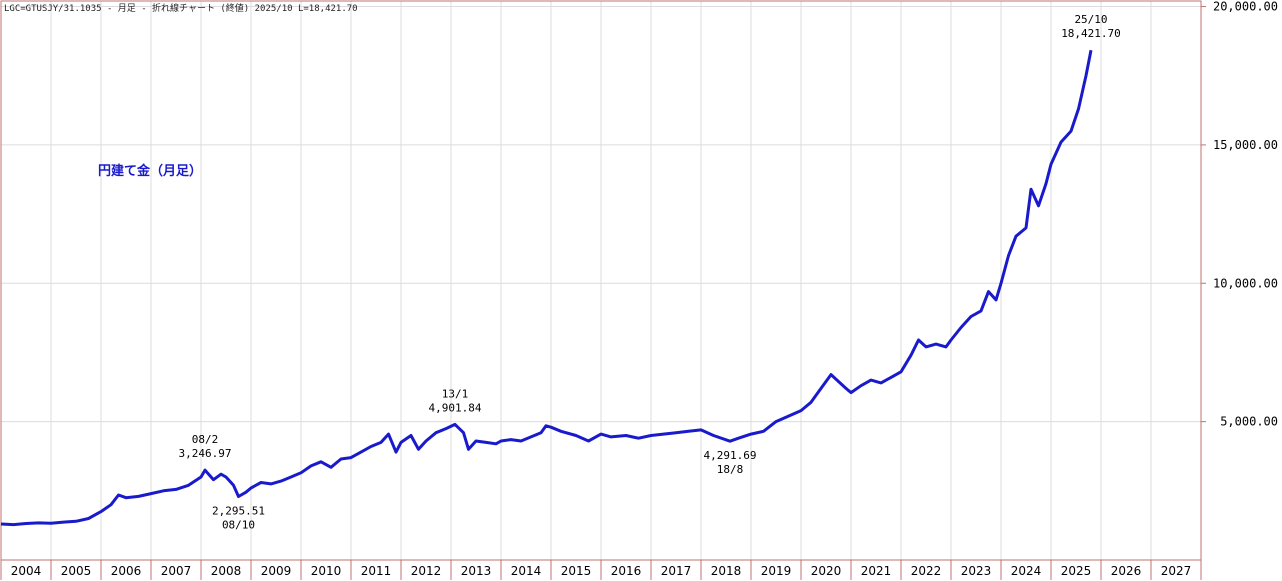 The height and width of the screenshot is (581, 1282). Describe the element at coordinates (476, 571) in the screenshot. I see `x-tick-label: 2013` at that location.